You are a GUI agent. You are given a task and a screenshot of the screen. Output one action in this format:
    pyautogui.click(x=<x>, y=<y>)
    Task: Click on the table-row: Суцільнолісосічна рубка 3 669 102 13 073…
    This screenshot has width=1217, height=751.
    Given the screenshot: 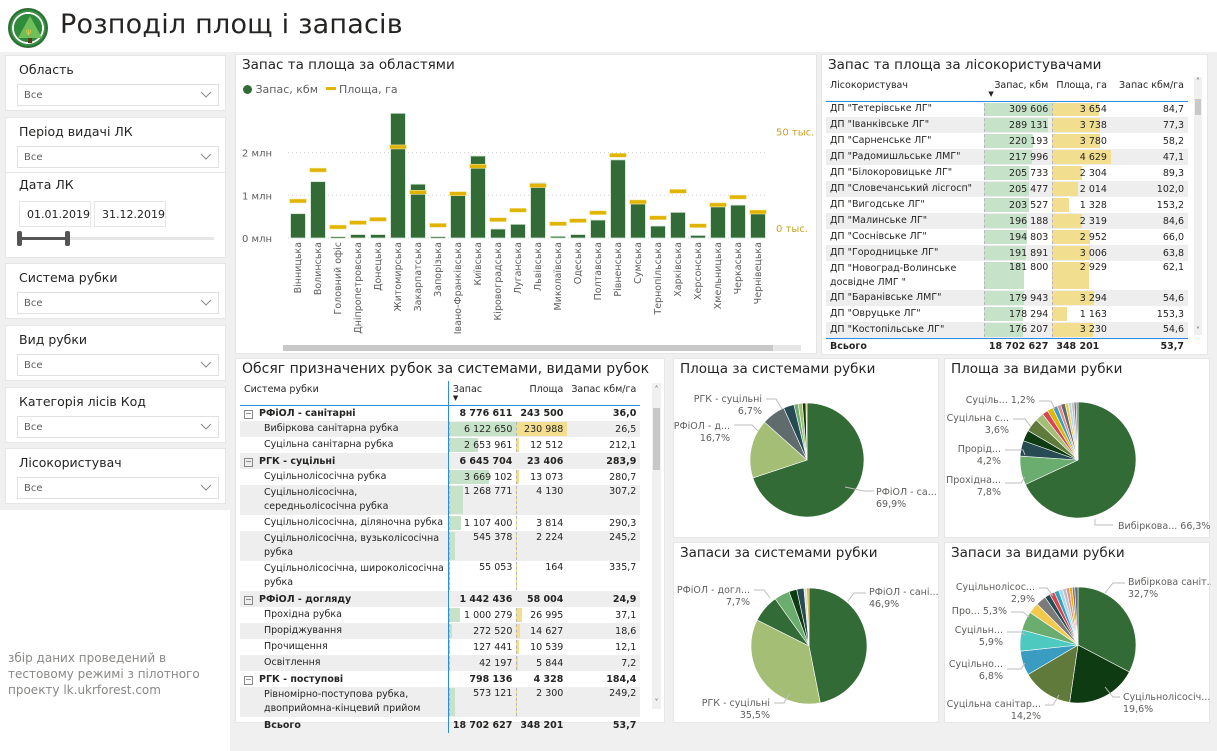 What is the action you would take?
    pyautogui.click(x=440, y=477)
    